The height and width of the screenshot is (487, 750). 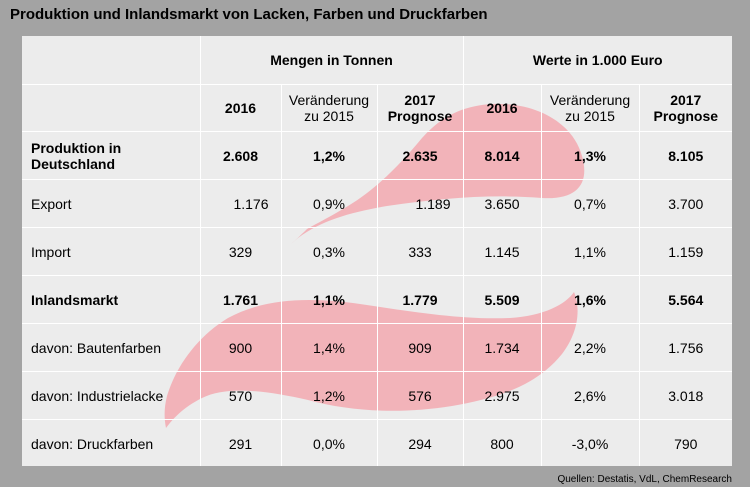 What do you see at coordinates (644, 479) in the screenshot?
I see `source-note: Quellen: Destatis, VdL, ChemResearch` at bounding box center [644, 479].